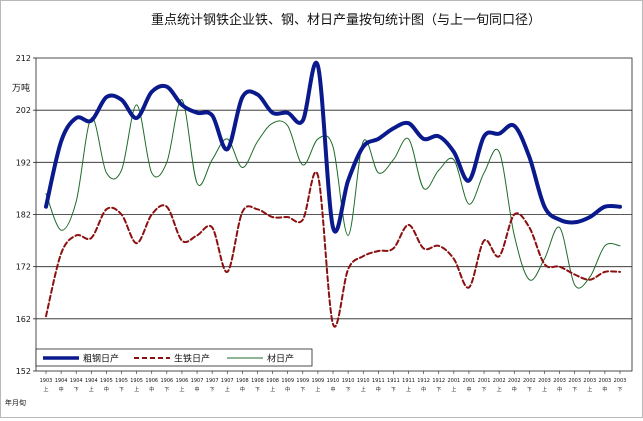  Describe the element at coordinates (280, 359) in the screenshot. I see `legend-label-steel-products: 材日产` at that location.